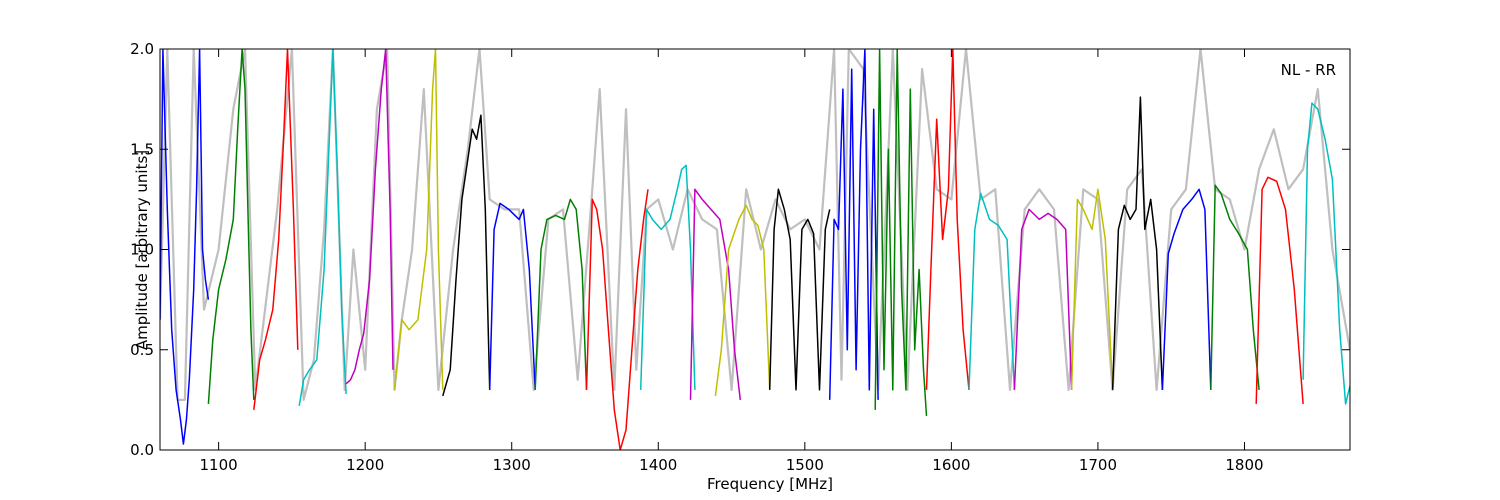 Image resolution: width=1500 pixels, height=500 pixels. Describe the element at coordinates (805, 465) in the screenshot. I see `x-tick-label: 1500` at that location.